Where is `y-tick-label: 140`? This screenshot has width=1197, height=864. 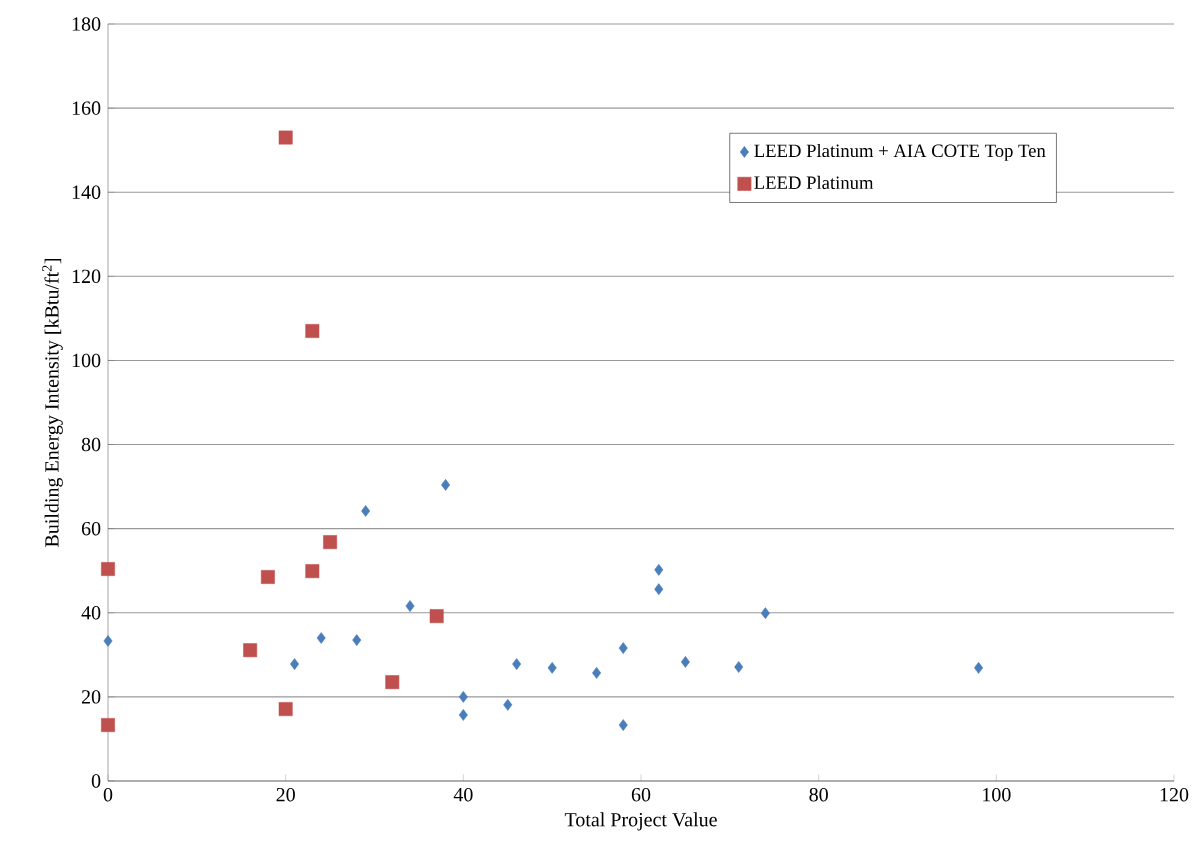
y-tick-label: 140 is located at coordinates (86, 192).